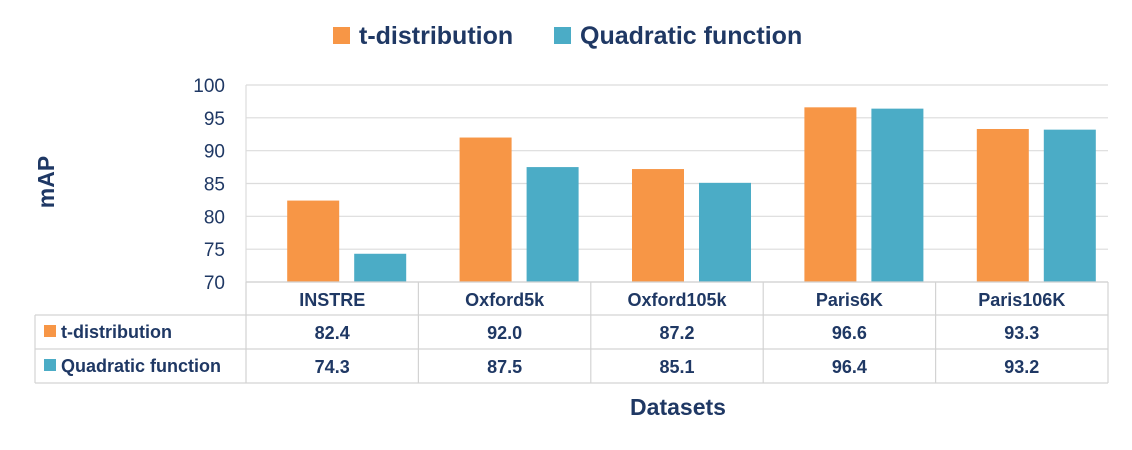  Describe the element at coordinates (214, 152) in the screenshot. I see `y-tick-label: 90` at that location.